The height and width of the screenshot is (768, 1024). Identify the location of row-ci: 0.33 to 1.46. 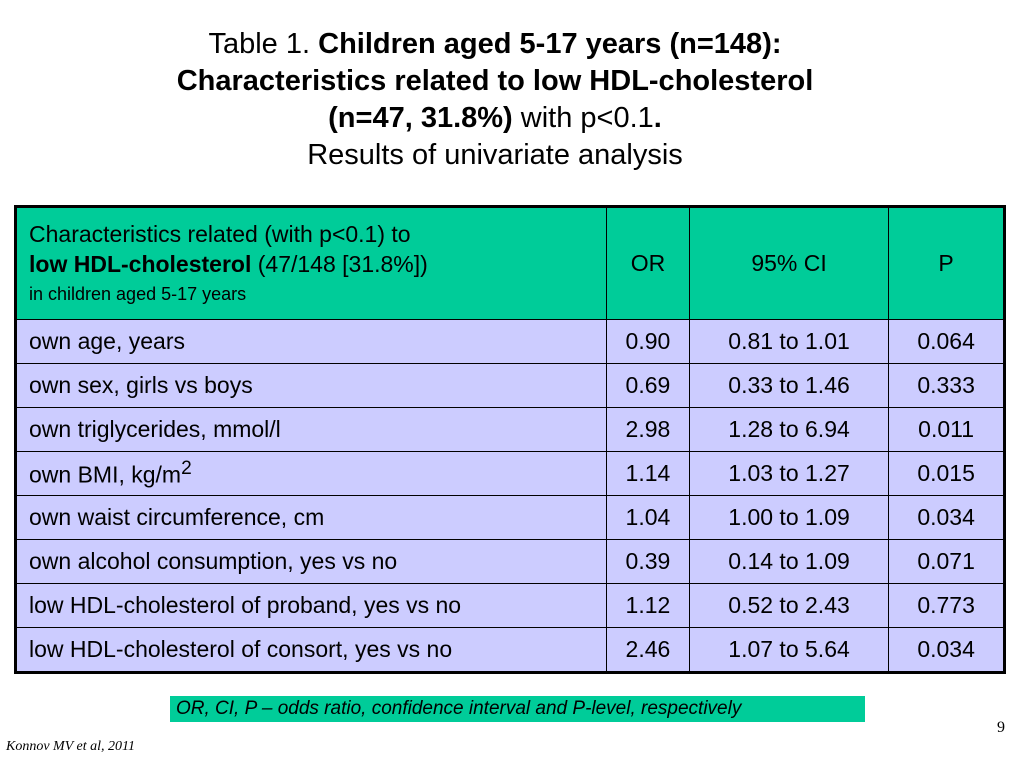
(789, 385).